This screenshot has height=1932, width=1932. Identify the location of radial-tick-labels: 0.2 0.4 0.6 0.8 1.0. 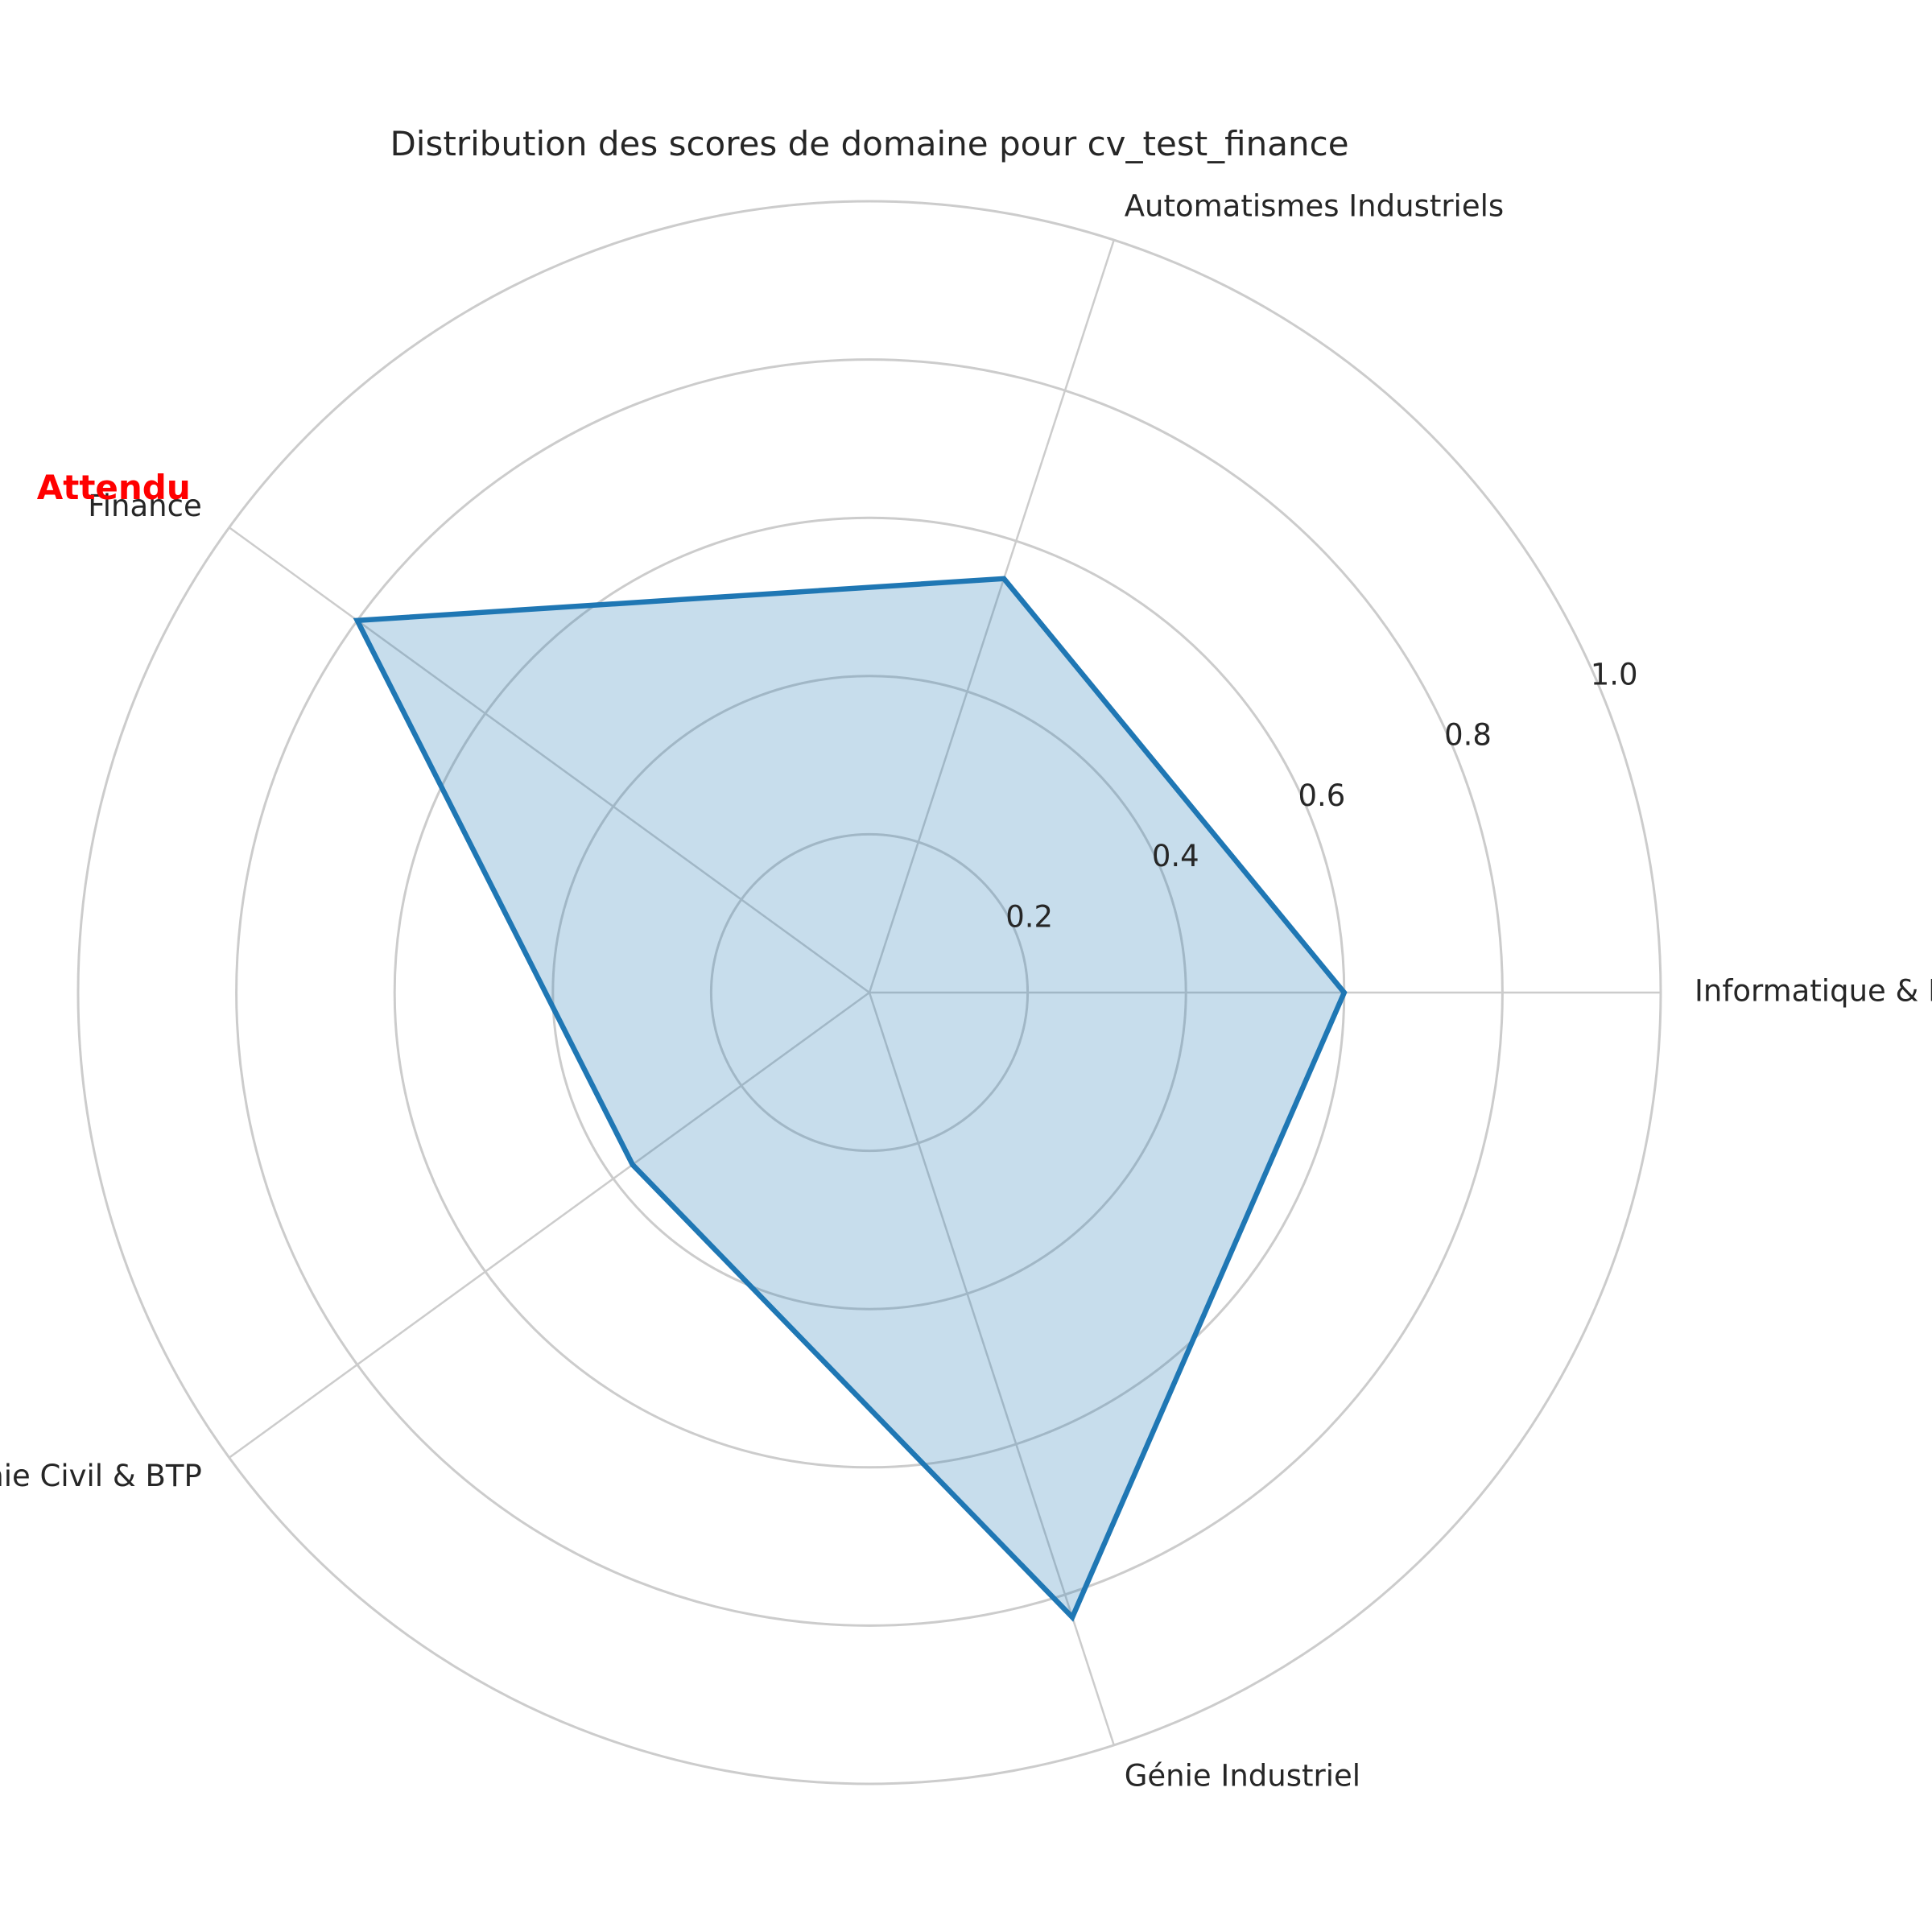
(1321, 795).